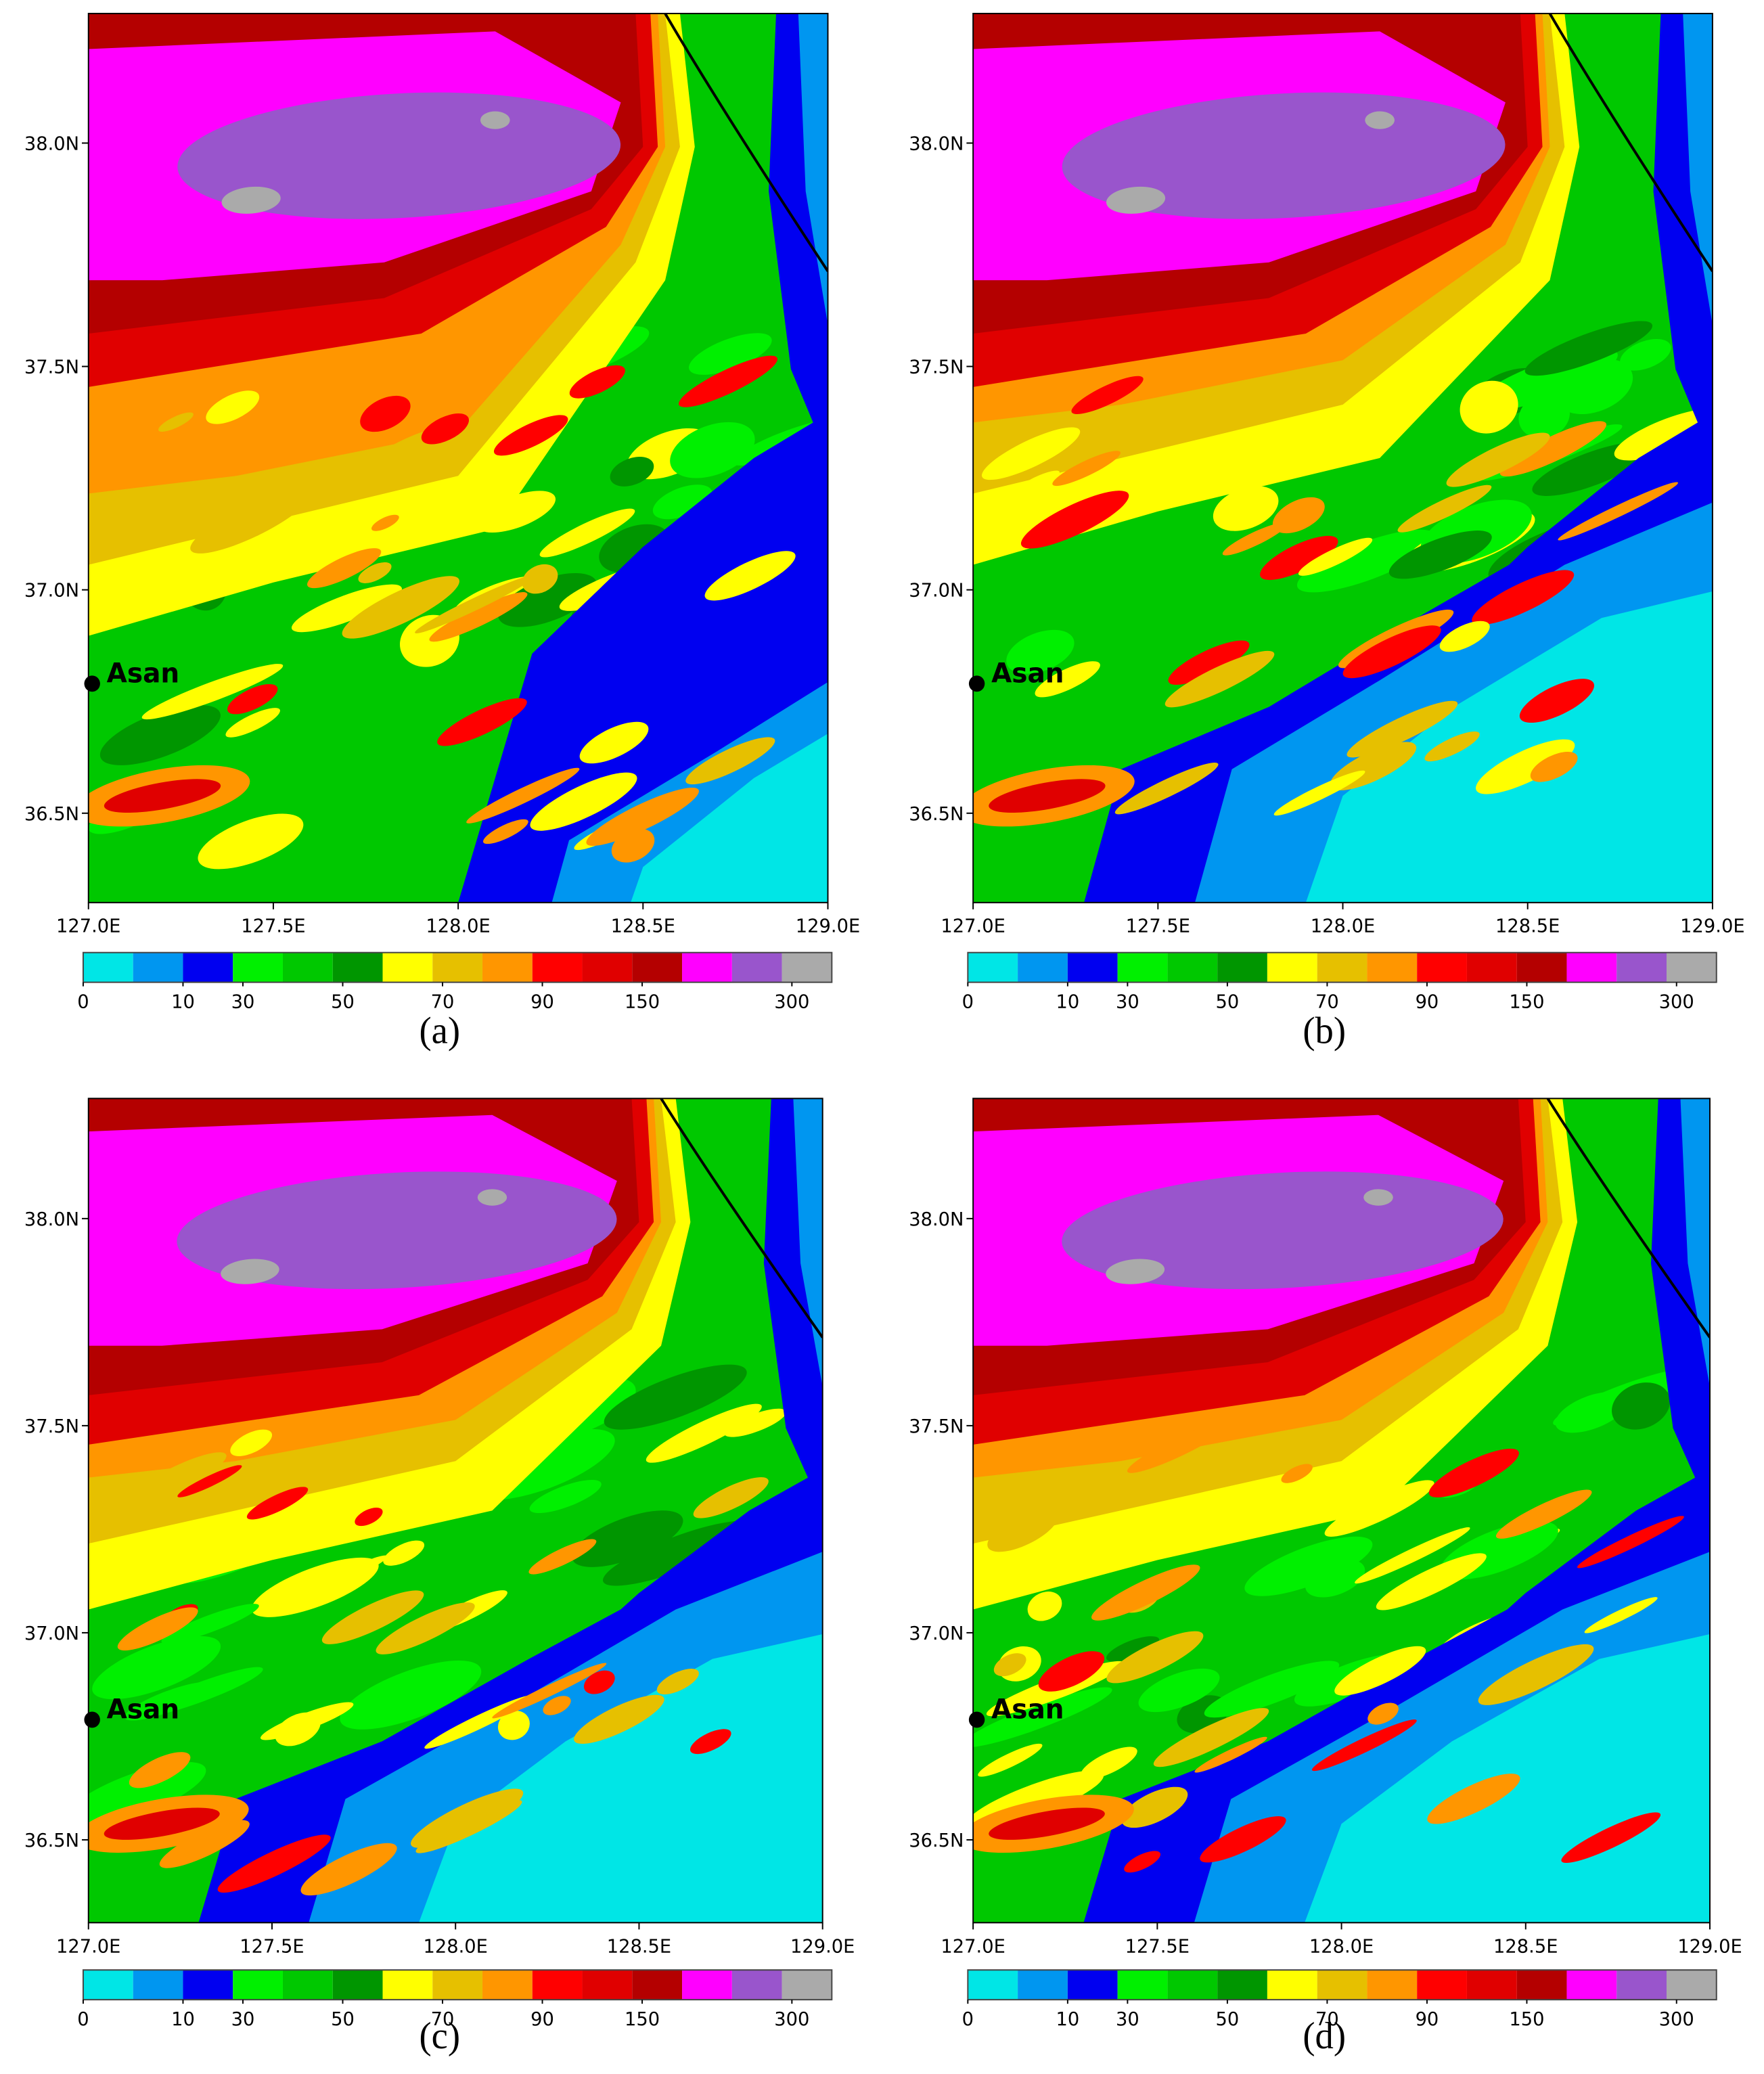 The image size is (1764, 2074). I want to click on colorbar-tick-label: 90, so click(1427, 1001).